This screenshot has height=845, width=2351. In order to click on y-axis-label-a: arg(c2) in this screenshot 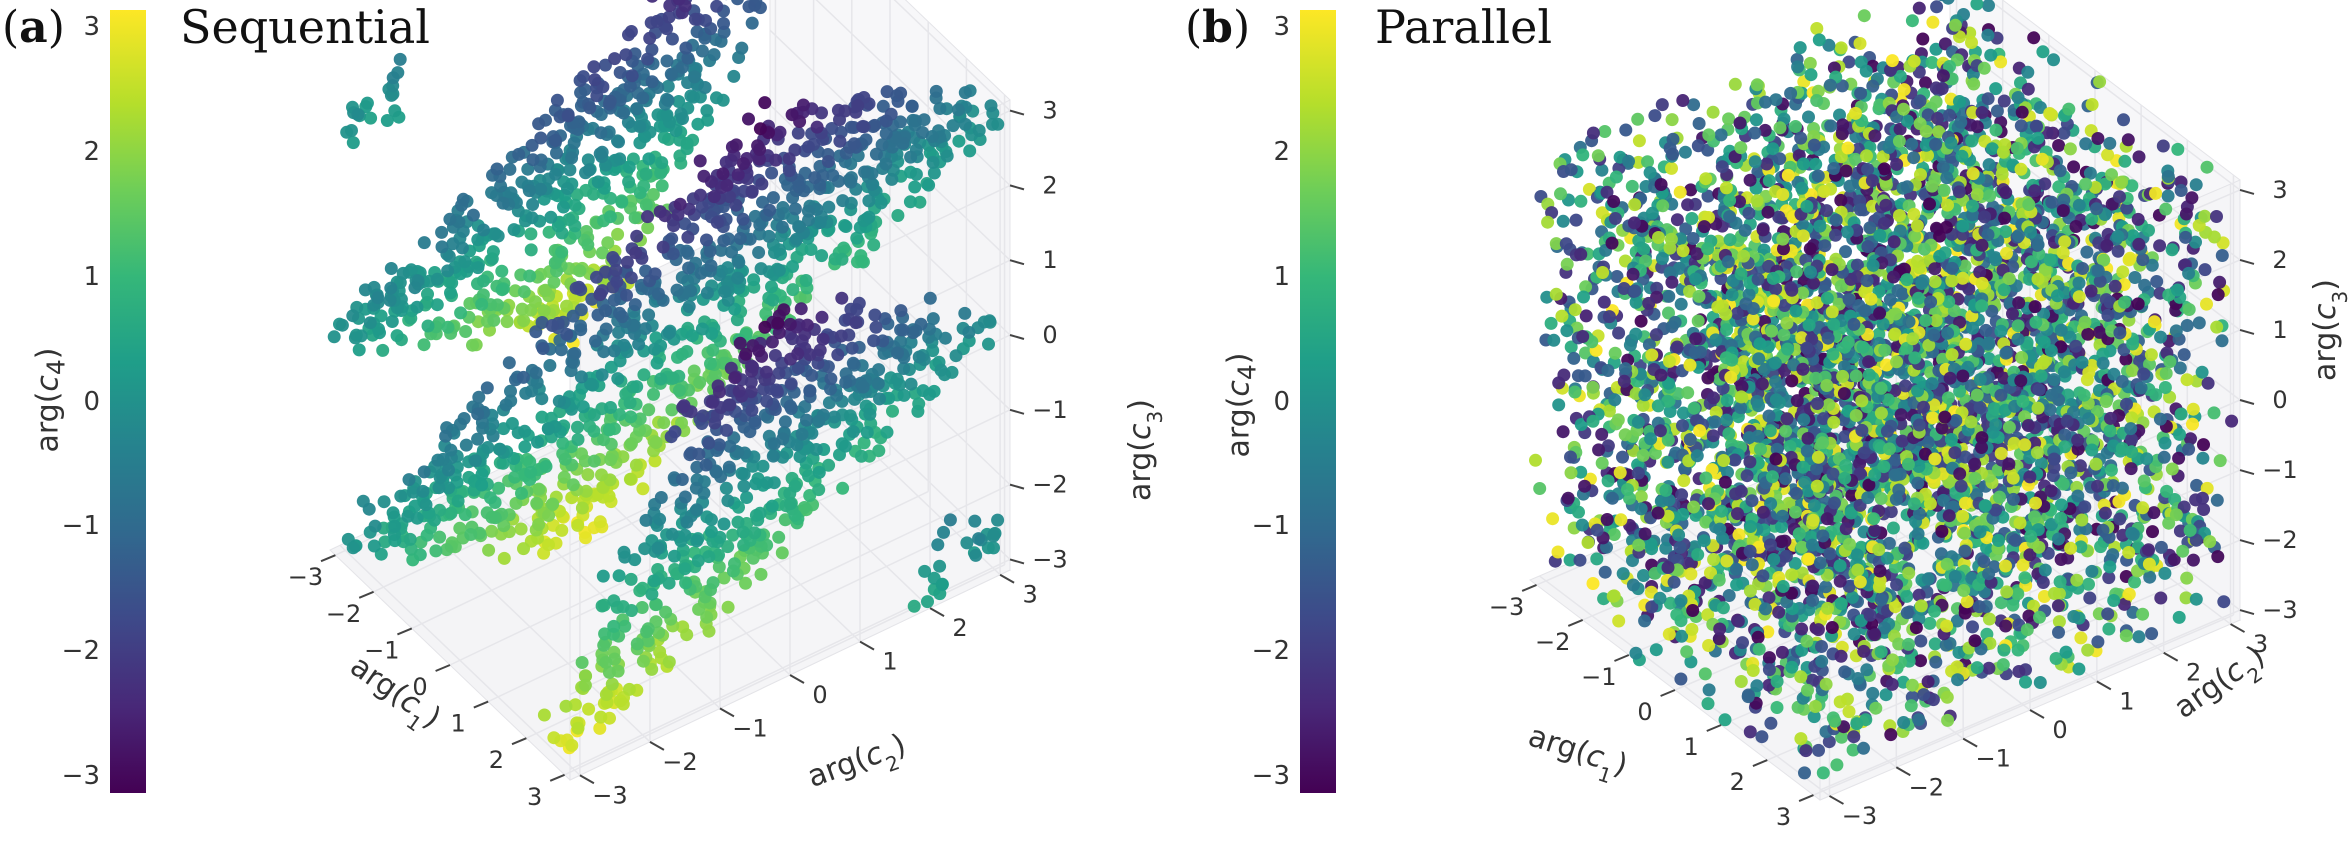, I will do `click(858, 765)`.